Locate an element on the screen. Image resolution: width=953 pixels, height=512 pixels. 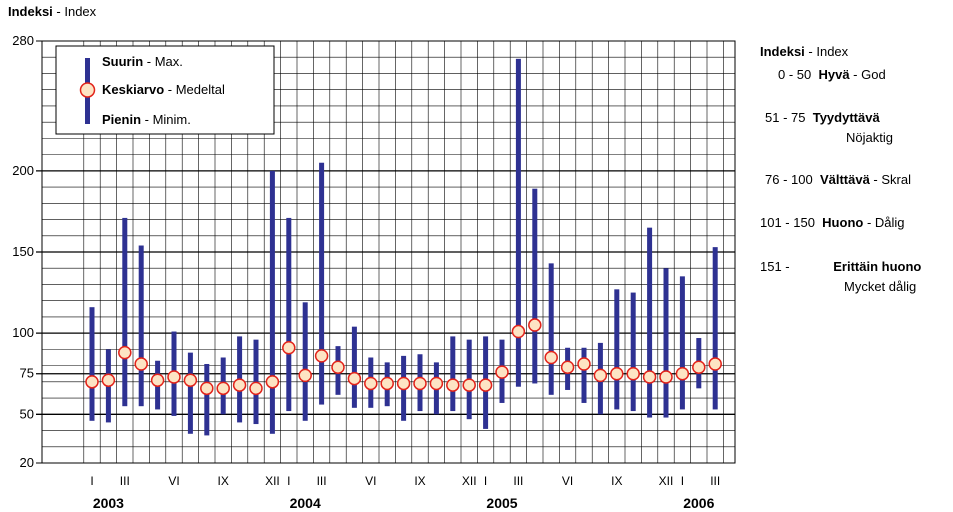
index-class-name: Tyydyttävä is located at coordinates (846, 117).